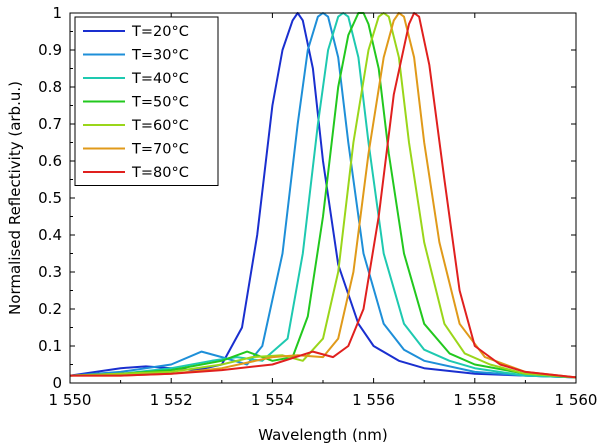  I want to click on x-tick-label: 1 550, so click(70, 400).